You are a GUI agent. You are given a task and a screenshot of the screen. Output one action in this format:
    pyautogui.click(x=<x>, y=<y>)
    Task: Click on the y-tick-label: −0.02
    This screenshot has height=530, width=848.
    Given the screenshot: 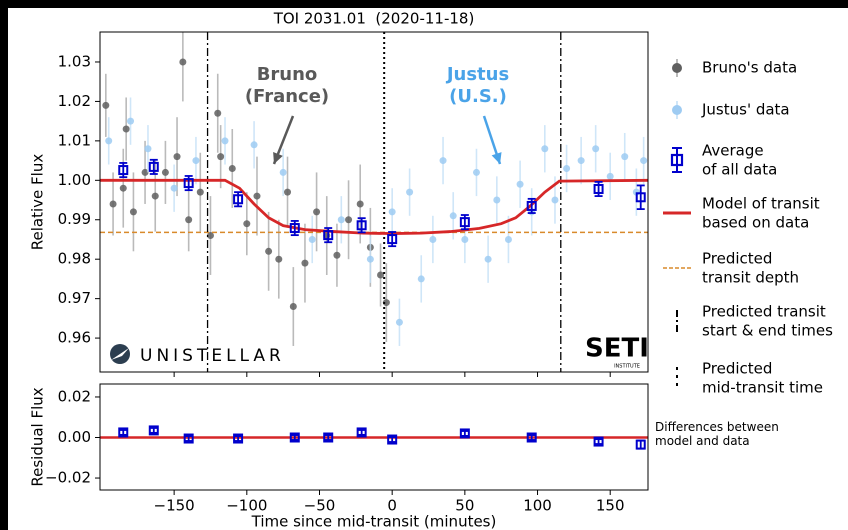 What is the action you would take?
    pyautogui.click(x=68, y=478)
    